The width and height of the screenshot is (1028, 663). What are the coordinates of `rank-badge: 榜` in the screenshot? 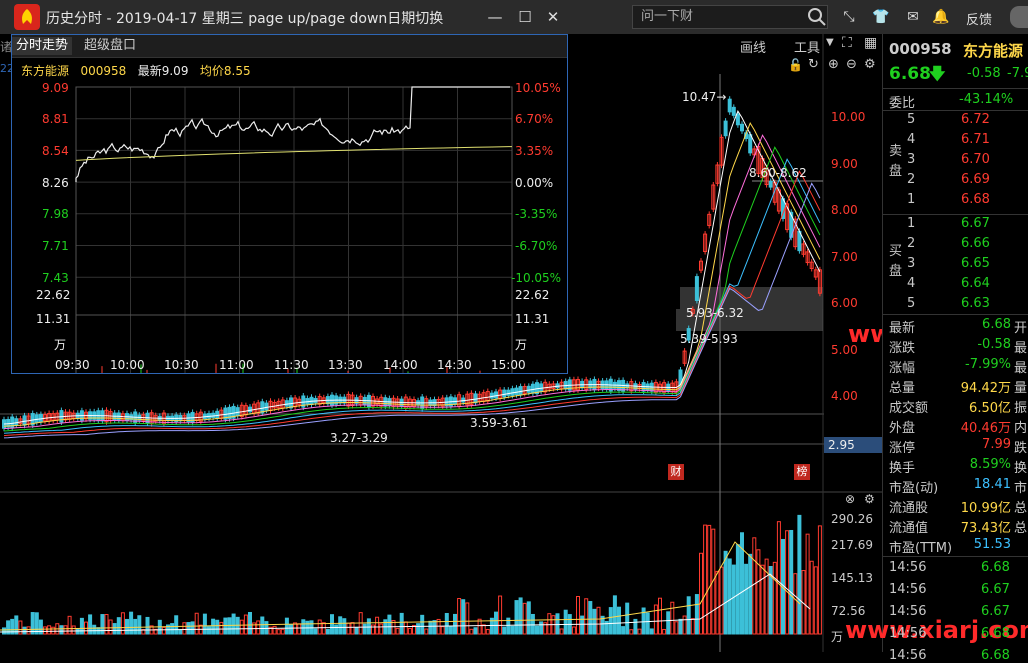 It's located at (802, 472).